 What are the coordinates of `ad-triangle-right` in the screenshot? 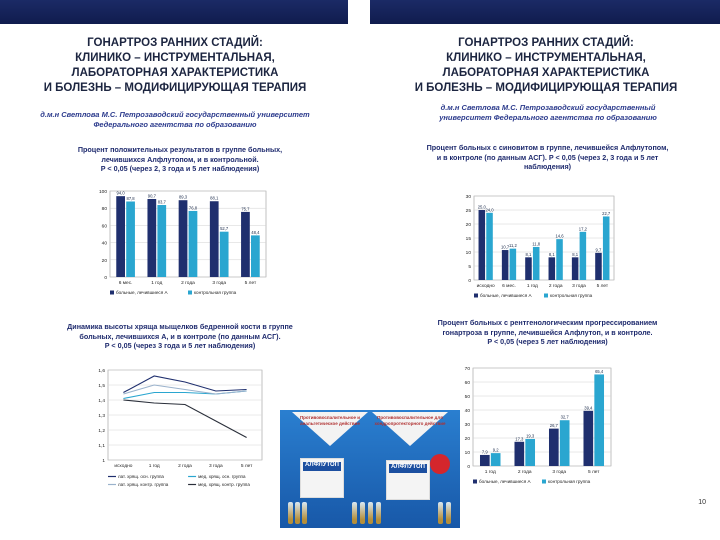 It's located at (410, 429).